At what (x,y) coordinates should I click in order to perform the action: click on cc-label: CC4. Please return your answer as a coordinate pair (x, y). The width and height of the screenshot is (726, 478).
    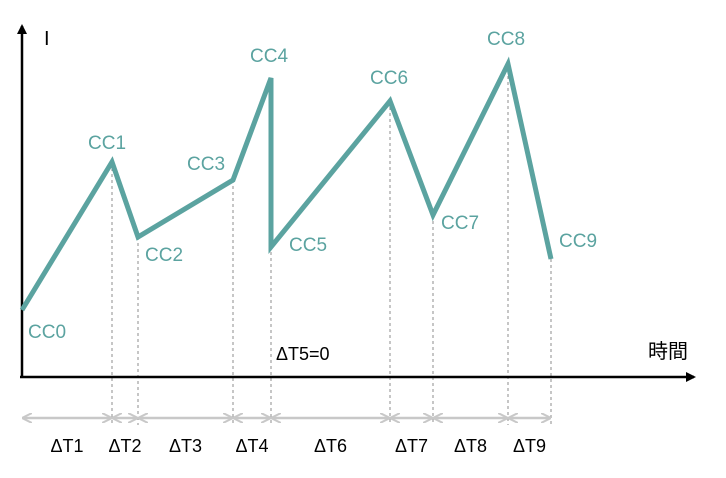
    Looking at the image, I should click on (269, 56).